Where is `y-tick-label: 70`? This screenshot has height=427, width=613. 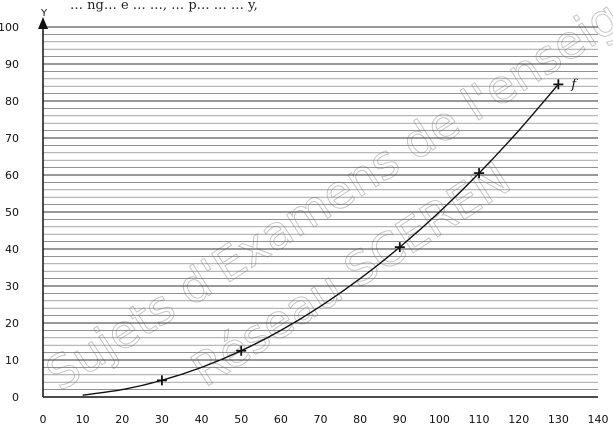 y-tick-label: 70 is located at coordinates (12, 138).